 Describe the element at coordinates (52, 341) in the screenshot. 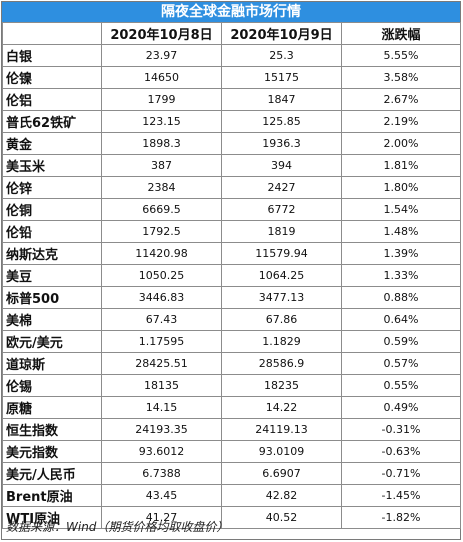

I see `name-cell: 欧元/美元` at that location.